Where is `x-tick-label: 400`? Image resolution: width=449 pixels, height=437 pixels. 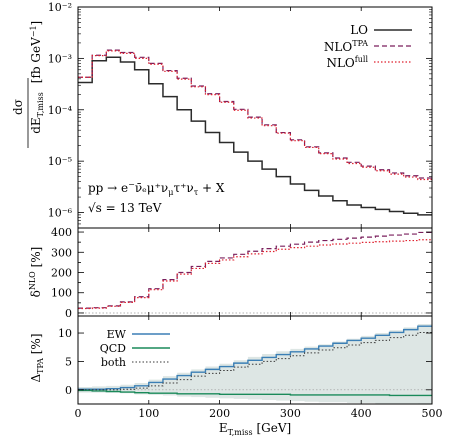
x-tick-label: 400 is located at coordinates (361, 413).